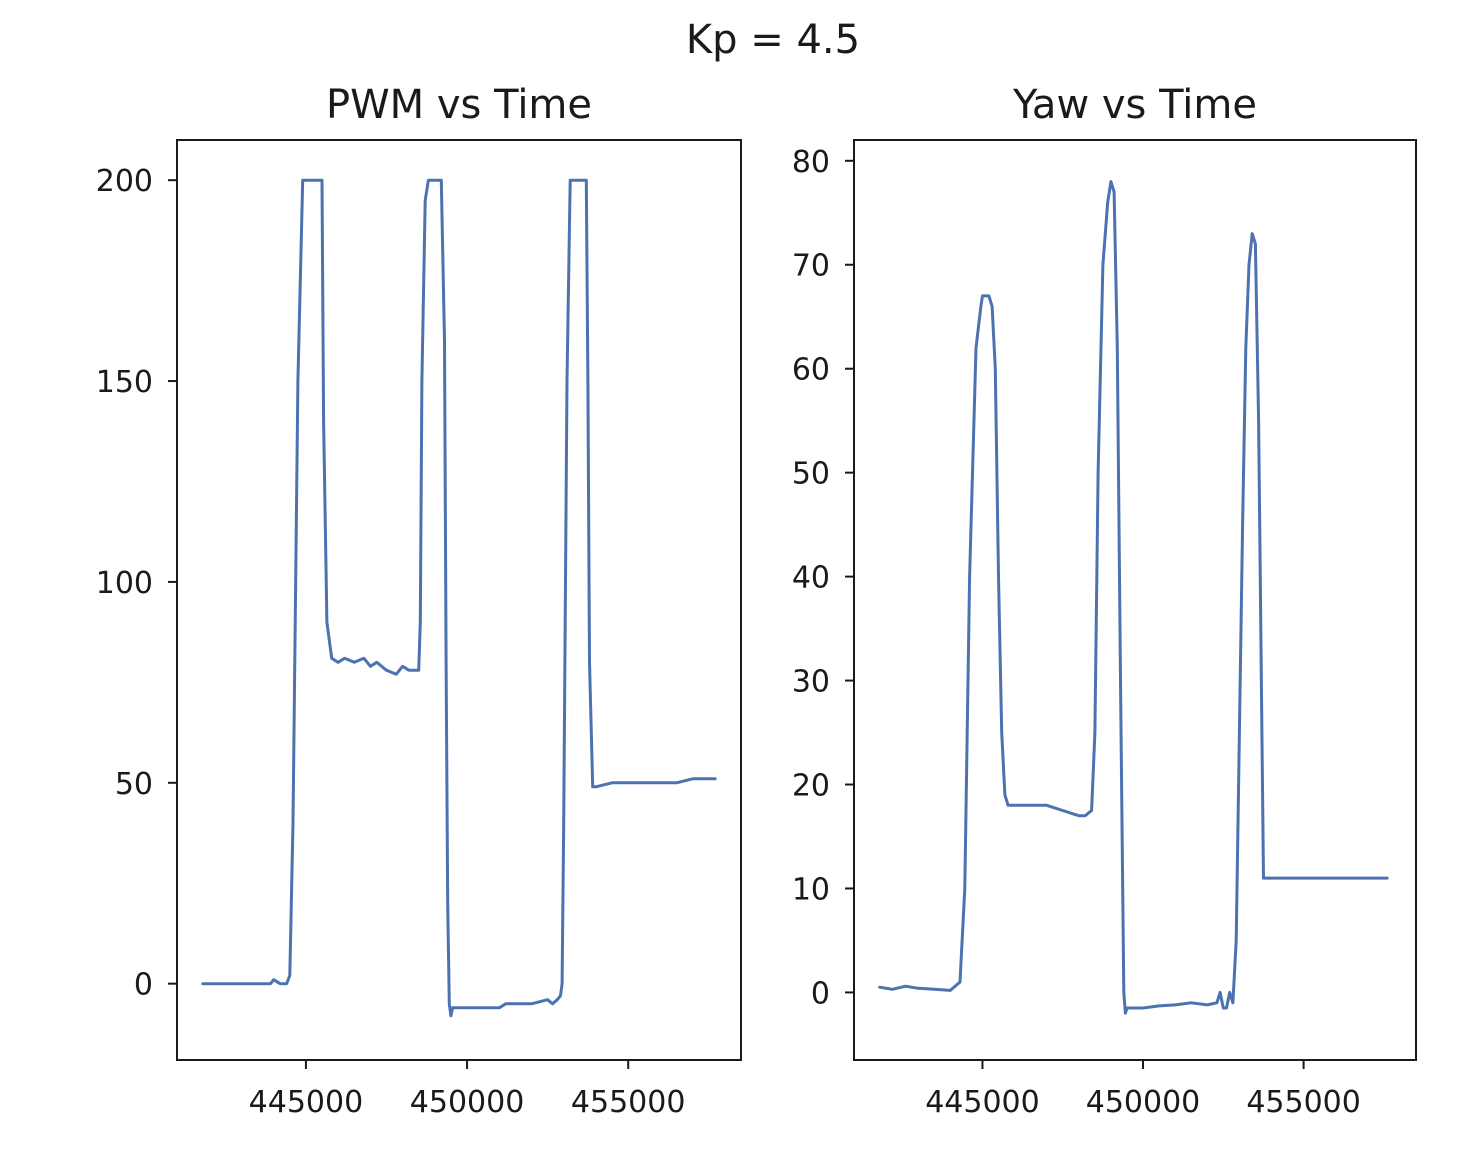 This screenshot has height=1150, width=1460. Describe the element at coordinates (811, 889) in the screenshot. I see `yaw-ytick-label: 10` at that location.